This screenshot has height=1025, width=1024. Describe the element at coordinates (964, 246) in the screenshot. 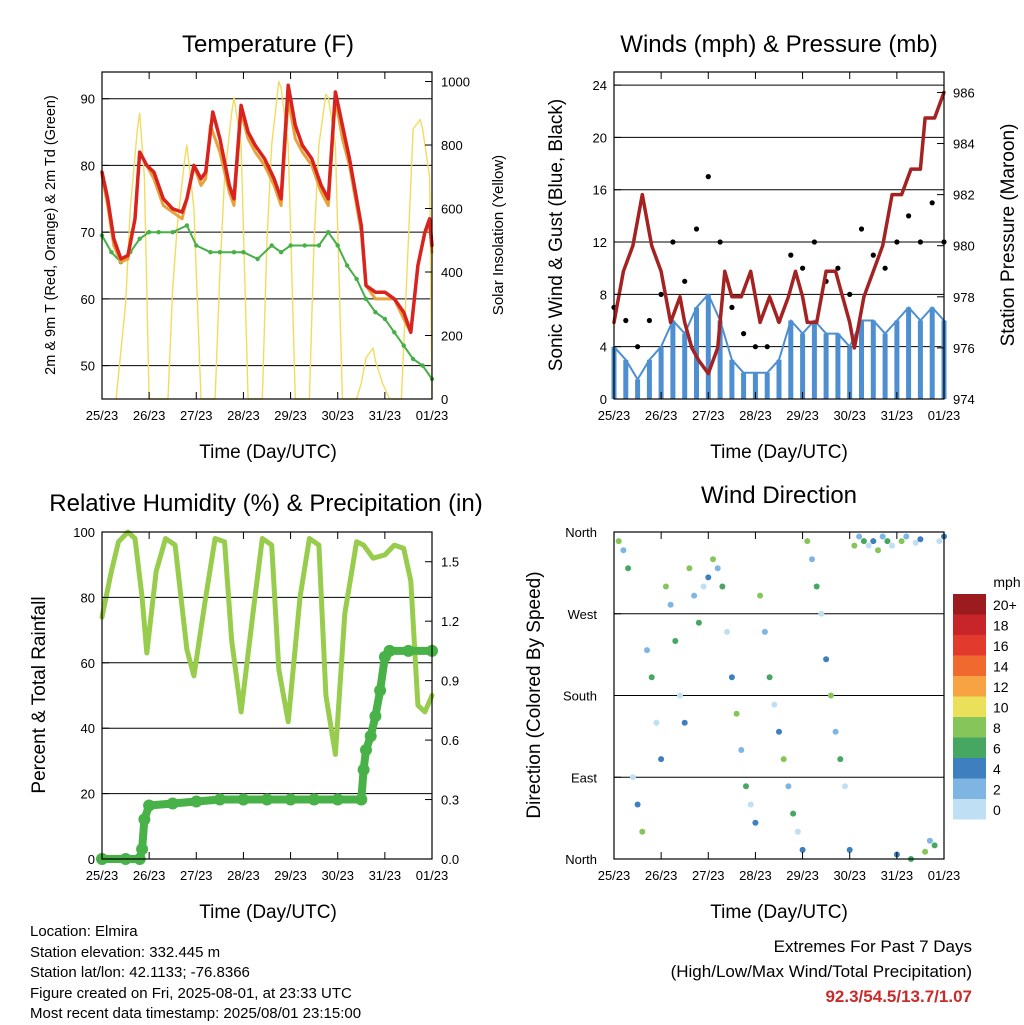

I see `winds-y2tick-label: 980` at that location.